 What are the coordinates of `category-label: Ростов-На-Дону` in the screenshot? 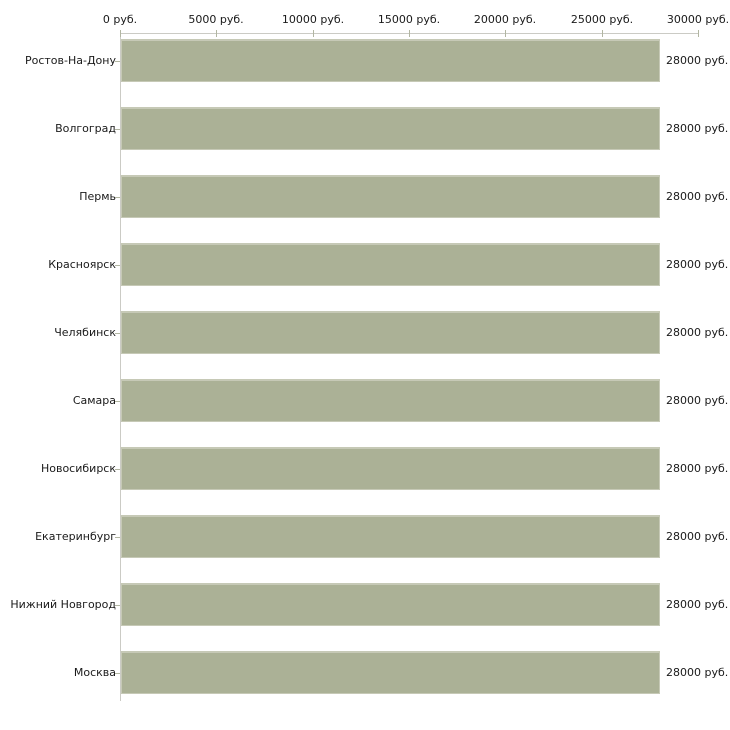 It's located at (70, 60).